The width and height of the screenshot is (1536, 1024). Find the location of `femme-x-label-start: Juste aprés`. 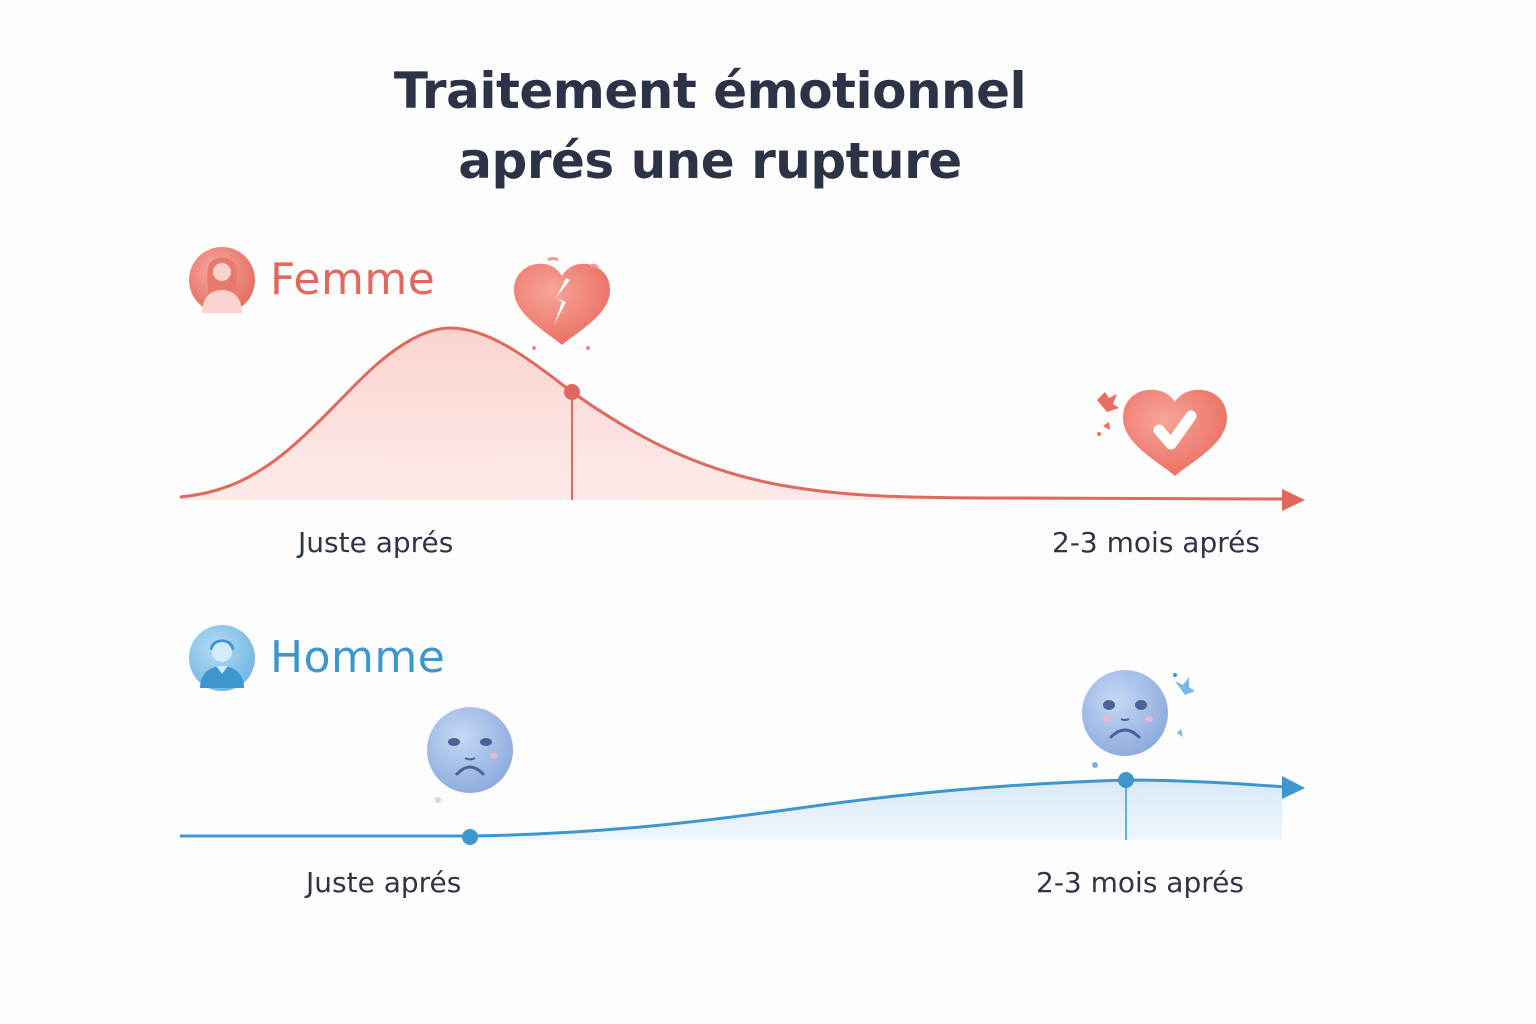

femme-x-label-start: Juste aprés is located at coordinates (376, 542).